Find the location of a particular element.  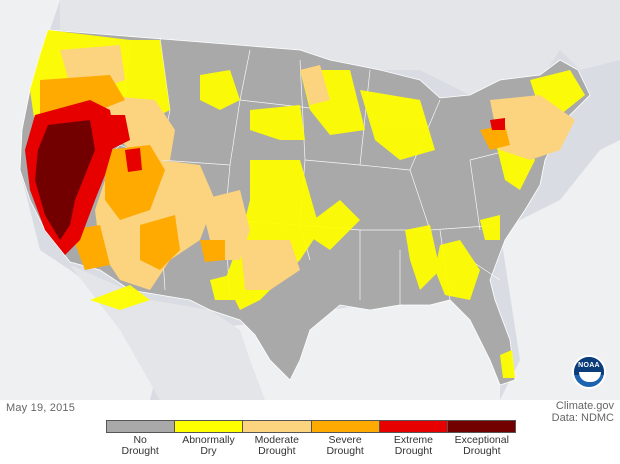

legend-label-no-drought: No Drought is located at coordinates (140, 446).